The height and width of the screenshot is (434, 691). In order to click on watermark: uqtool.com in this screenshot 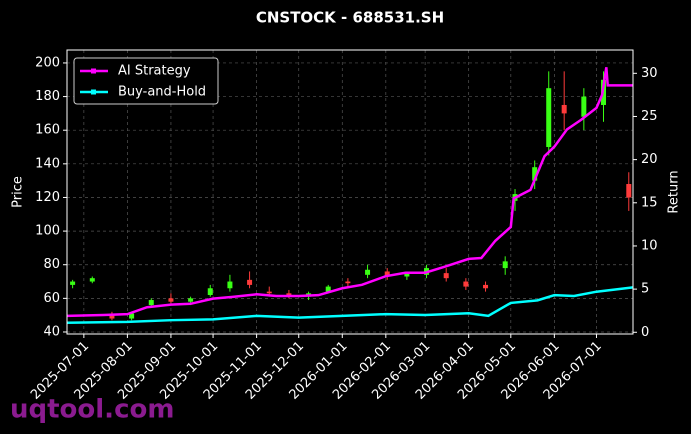, I will do `click(92, 410)`.